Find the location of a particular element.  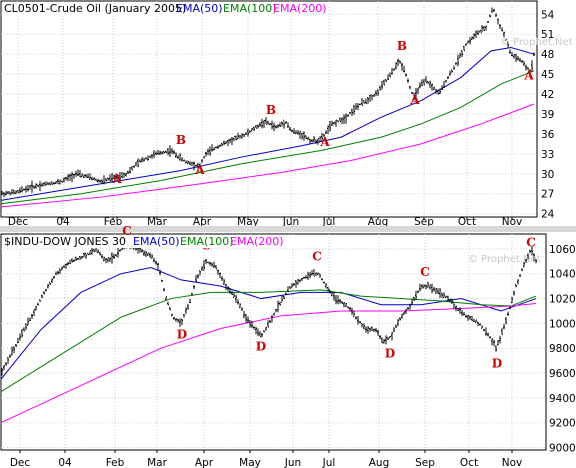

y-tick-label: 24 is located at coordinates (548, 215).